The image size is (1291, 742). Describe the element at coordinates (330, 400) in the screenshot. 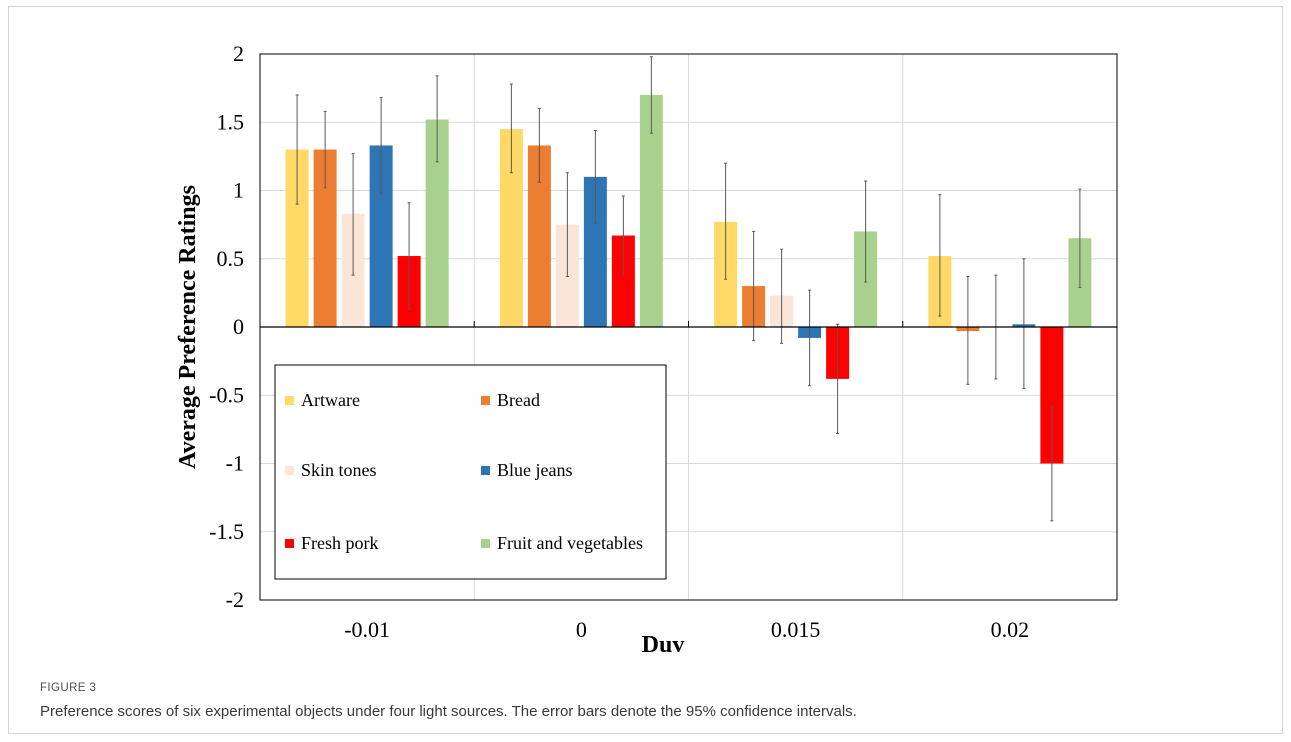

I see `legend-label: Artware` at that location.